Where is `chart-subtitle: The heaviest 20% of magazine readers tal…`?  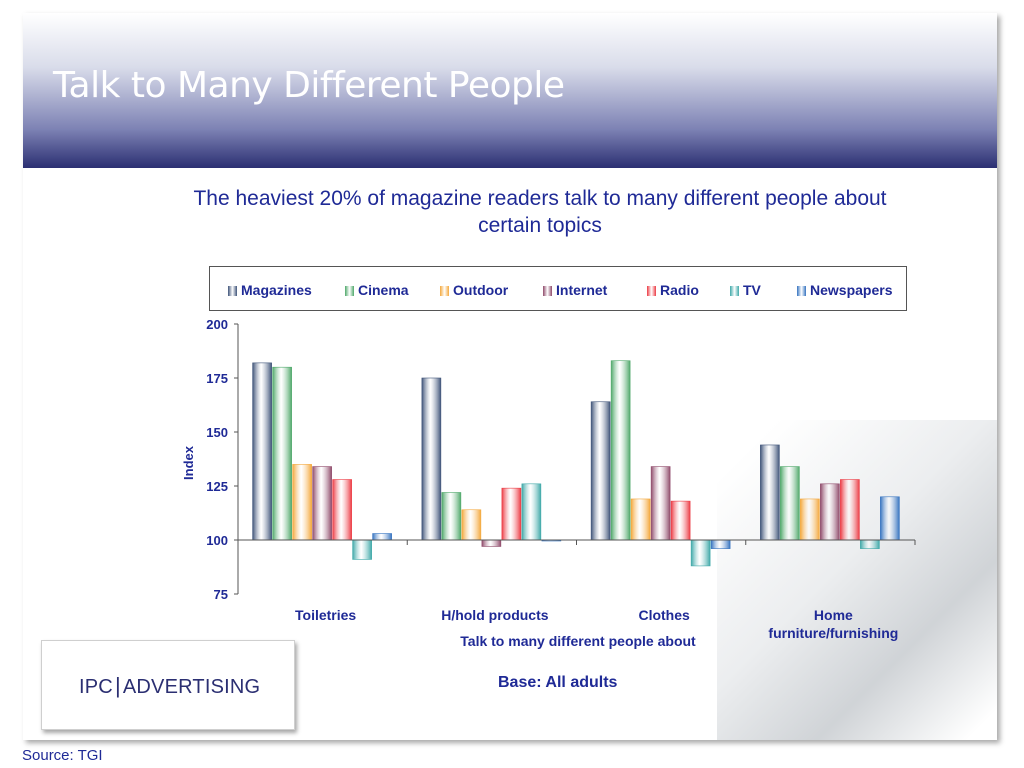 chart-subtitle: The heaviest 20% of magazine readers tal… is located at coordinates (540, 212).